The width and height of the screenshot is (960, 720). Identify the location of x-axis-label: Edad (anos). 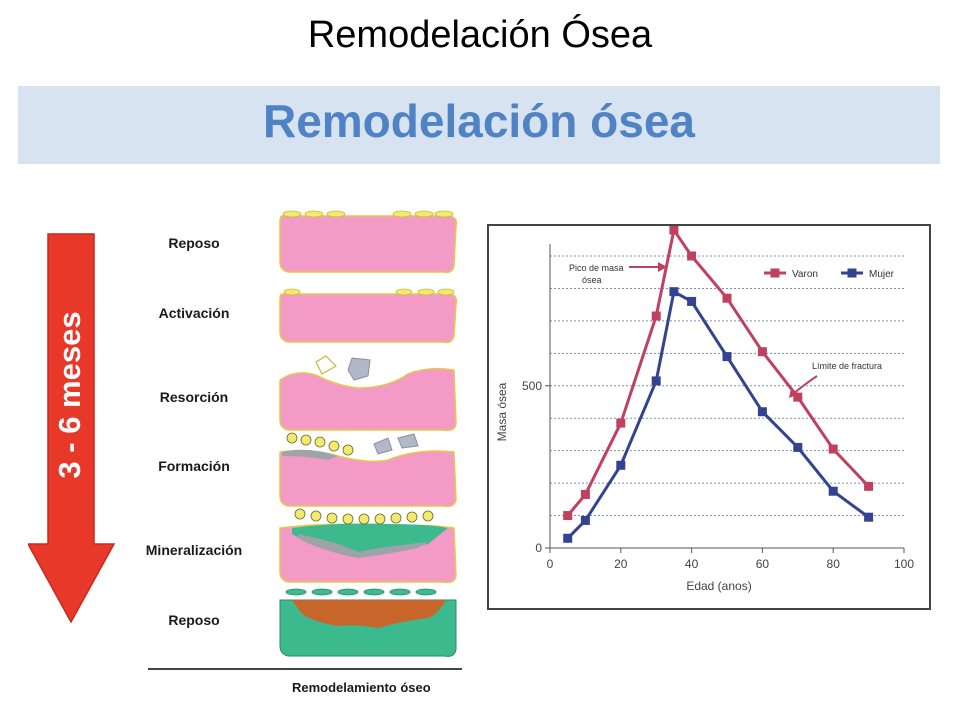
(718, 586).